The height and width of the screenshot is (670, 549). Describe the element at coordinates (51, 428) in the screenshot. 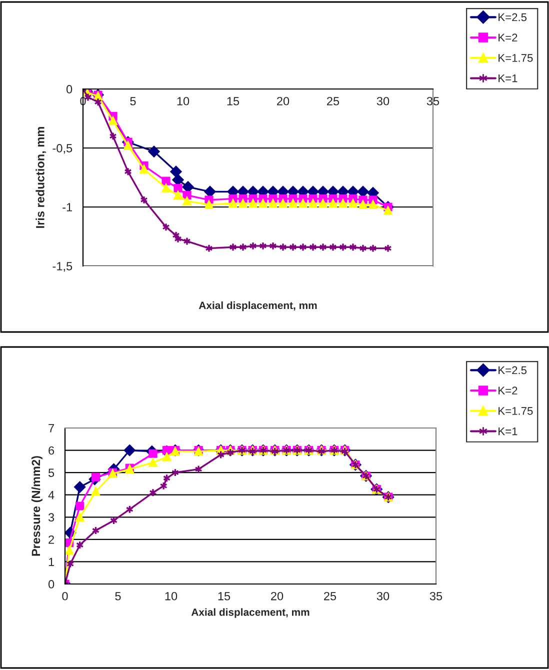

I see `y-tick-label: 7` at that location.